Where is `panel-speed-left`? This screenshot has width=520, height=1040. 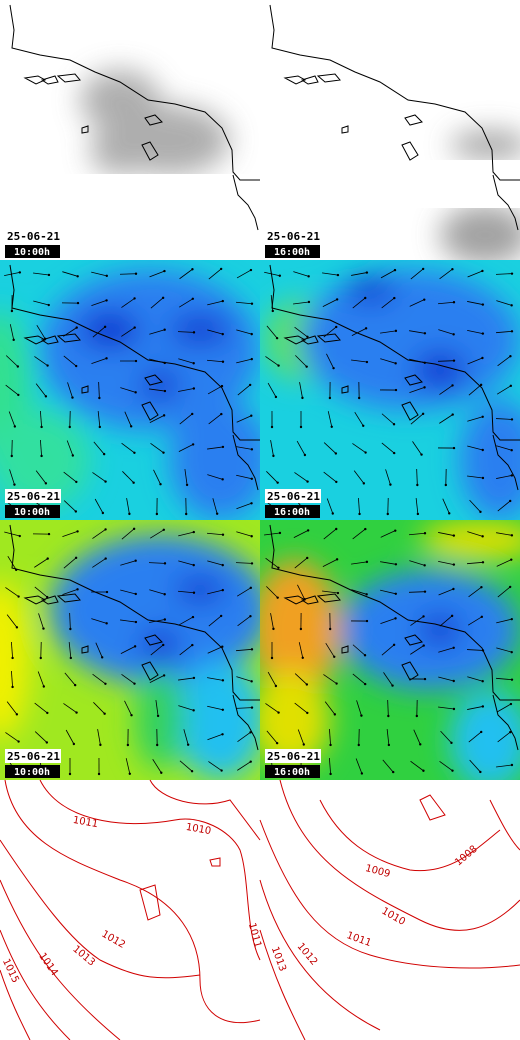
panel-speed-left is located at coordinates (130, 650).